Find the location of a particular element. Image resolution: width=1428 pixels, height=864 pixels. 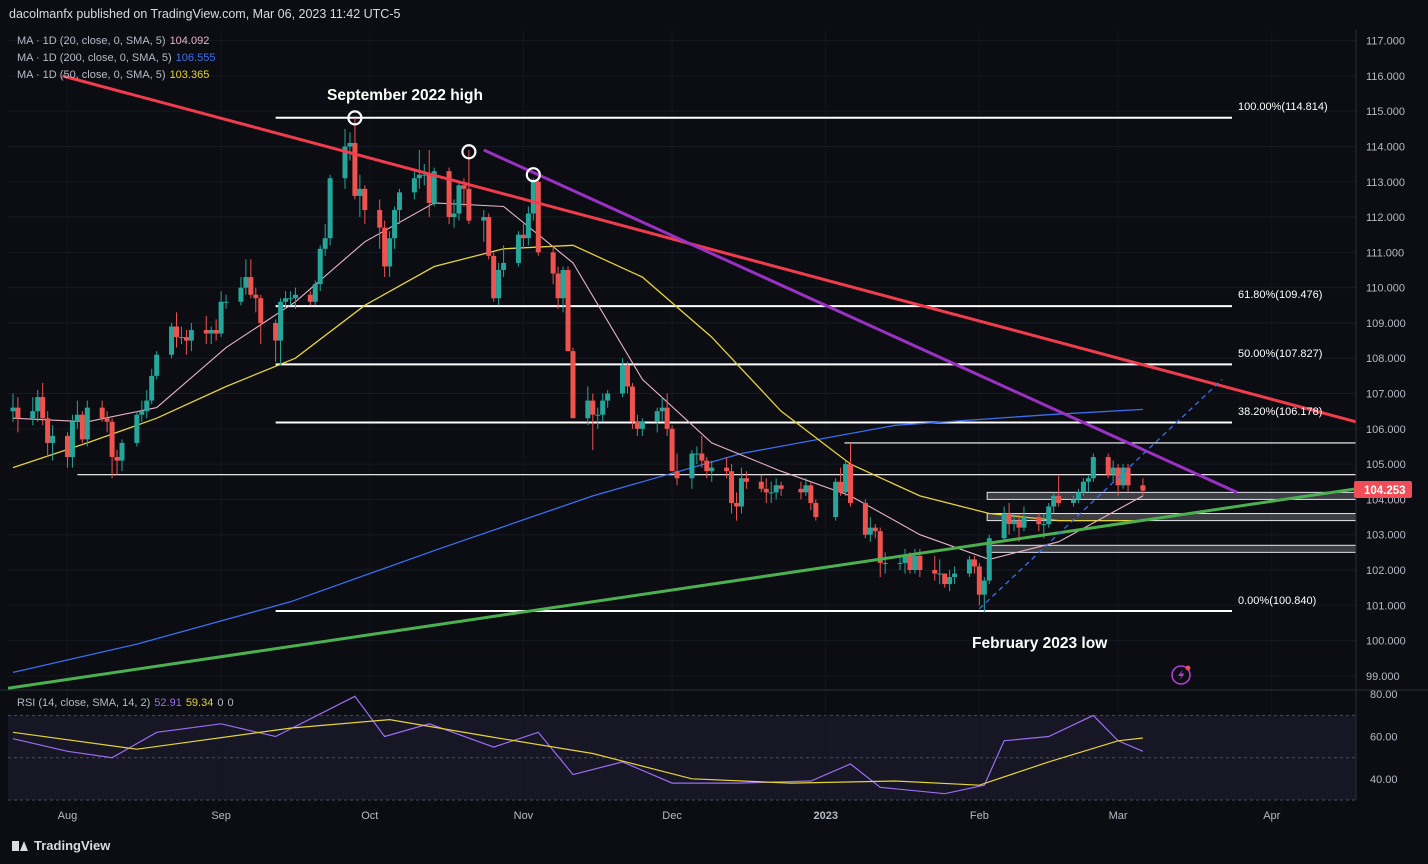

legend-ma200: MA · 1D (200, close, 0, SMA, 5) 106.555 is located at coordinates (116, 58).